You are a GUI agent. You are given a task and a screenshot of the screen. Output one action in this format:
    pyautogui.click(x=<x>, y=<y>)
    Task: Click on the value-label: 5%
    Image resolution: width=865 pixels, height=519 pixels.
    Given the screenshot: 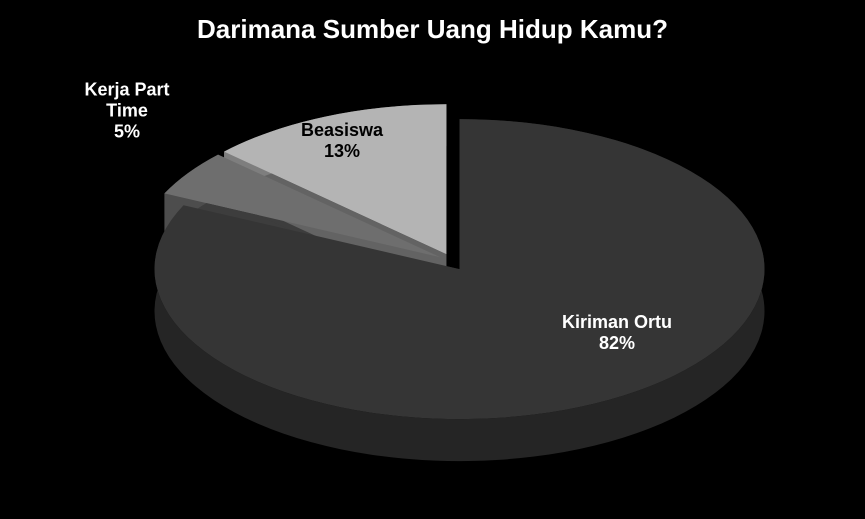 What is the action you would take?
    pyautogui.click(x=126, y=131)
    